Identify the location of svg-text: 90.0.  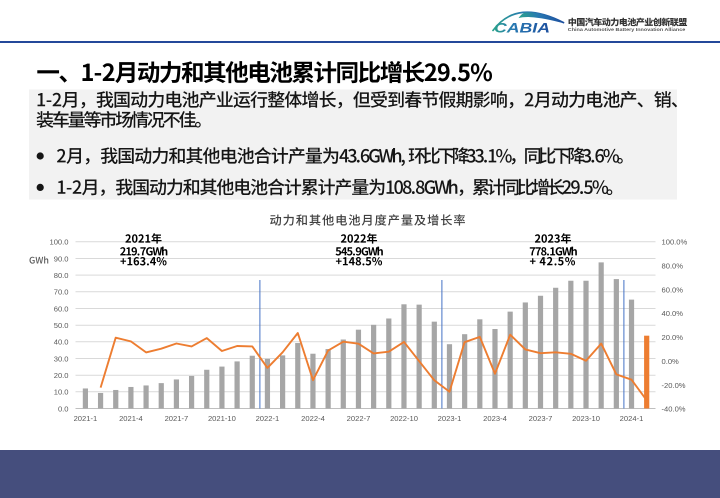
(61, 258).